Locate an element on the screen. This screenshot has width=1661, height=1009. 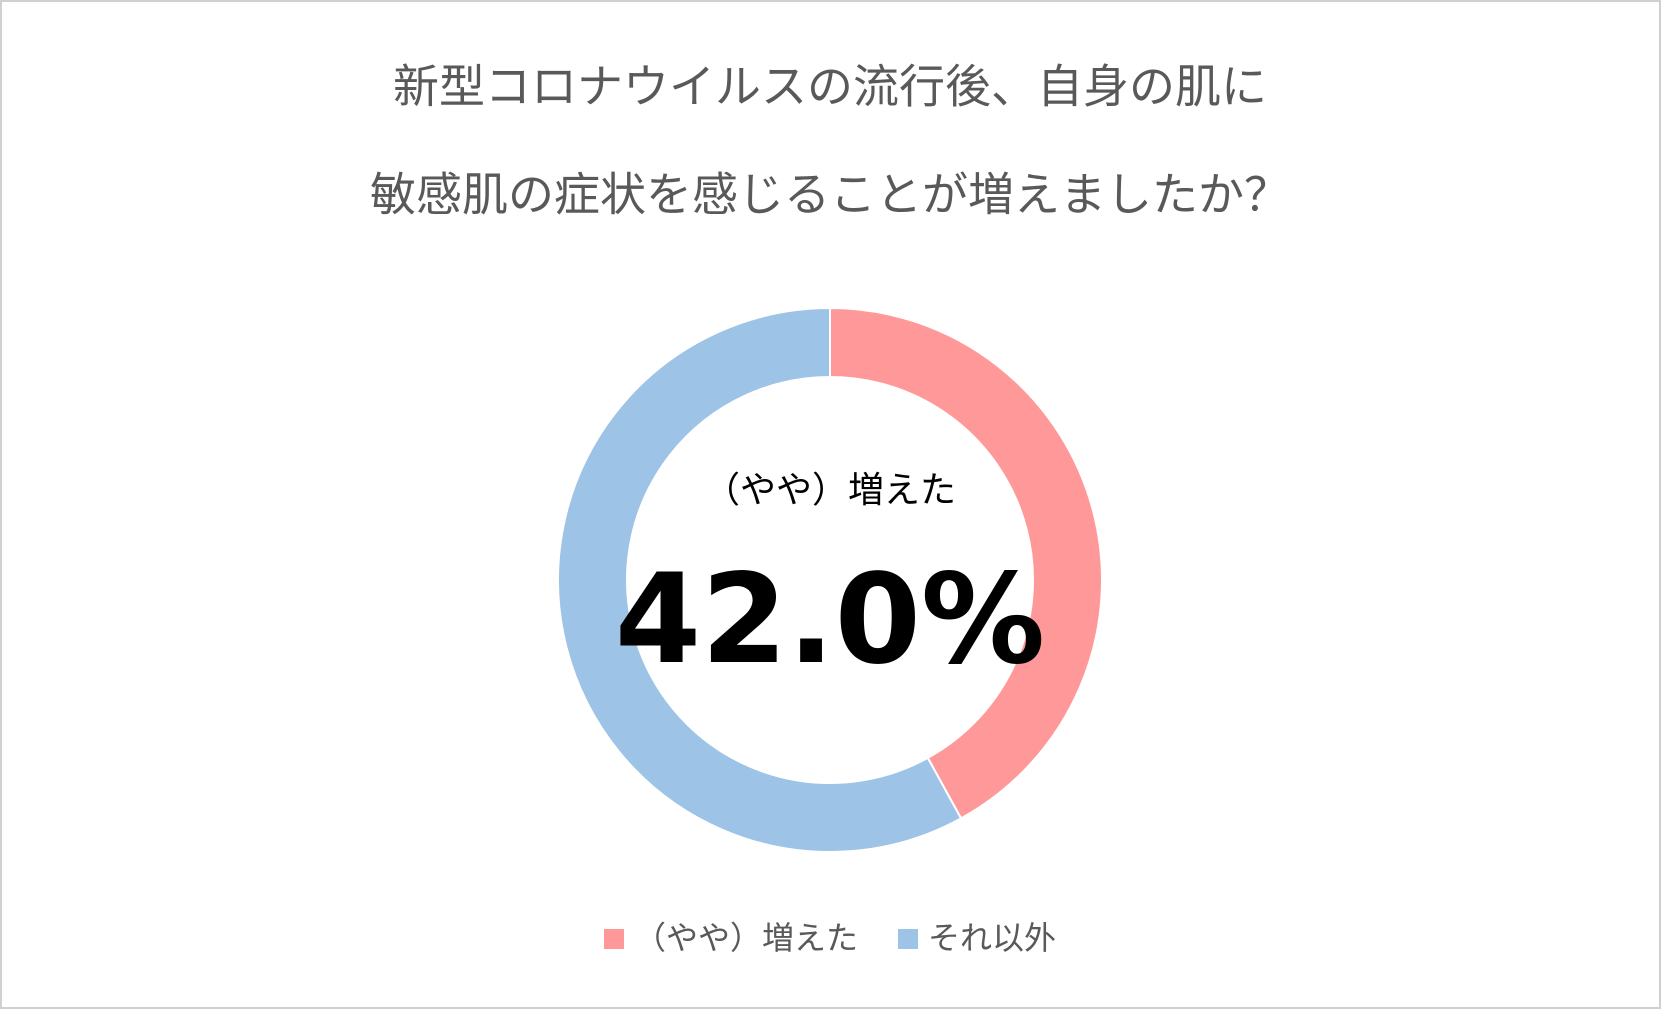
legend-label: （やや）増えた is located at coordinates (746, 938).